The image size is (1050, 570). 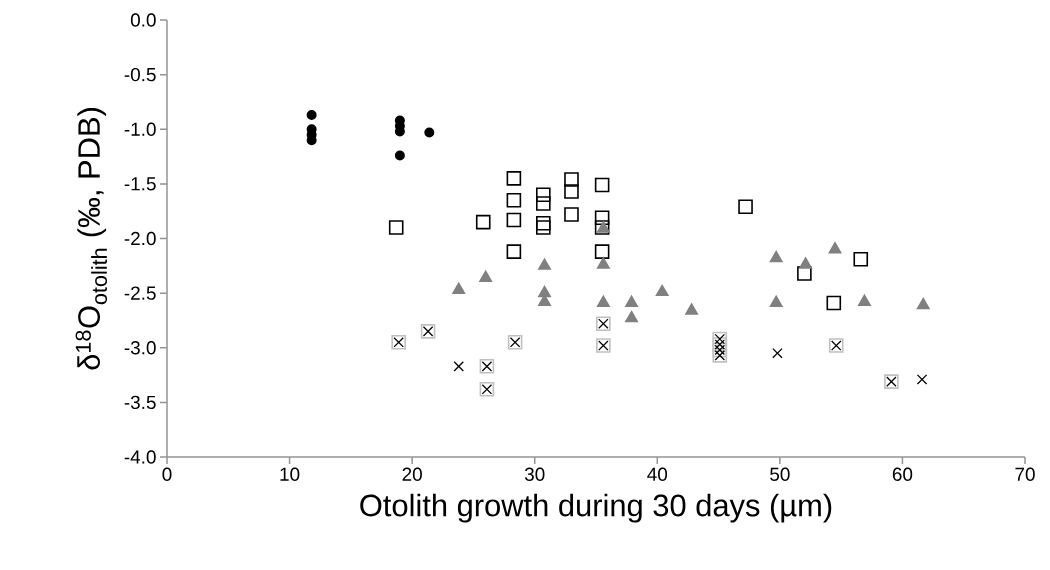 I want to click on y-tick-label: -4.0, so click(x=140, y=457).